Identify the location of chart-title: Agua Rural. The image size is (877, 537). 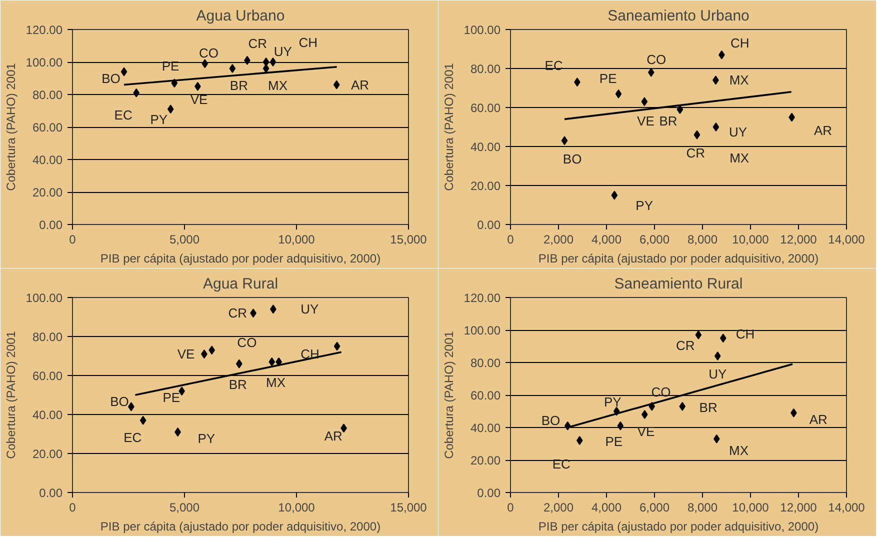
(240, 284).